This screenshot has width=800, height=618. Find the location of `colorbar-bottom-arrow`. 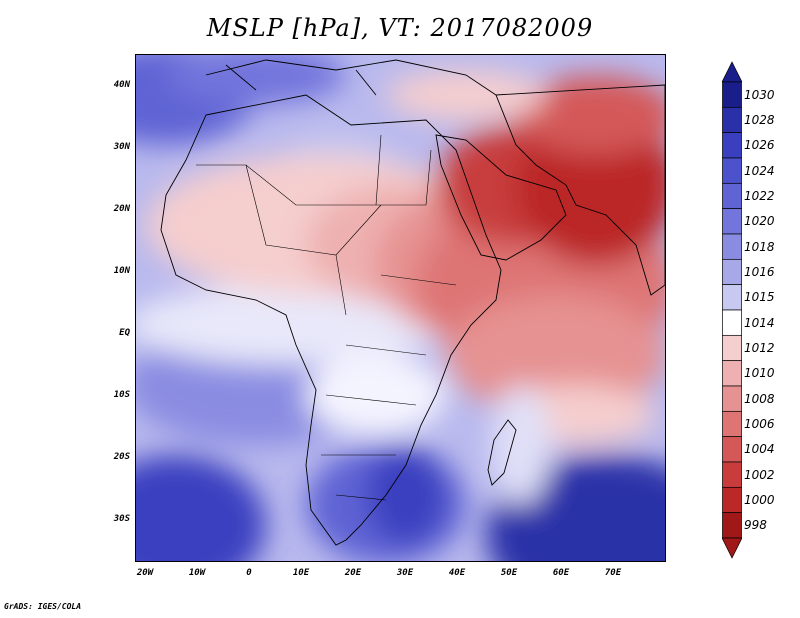

colorbar-bottom-arrow is located at coordinates (732, 548).